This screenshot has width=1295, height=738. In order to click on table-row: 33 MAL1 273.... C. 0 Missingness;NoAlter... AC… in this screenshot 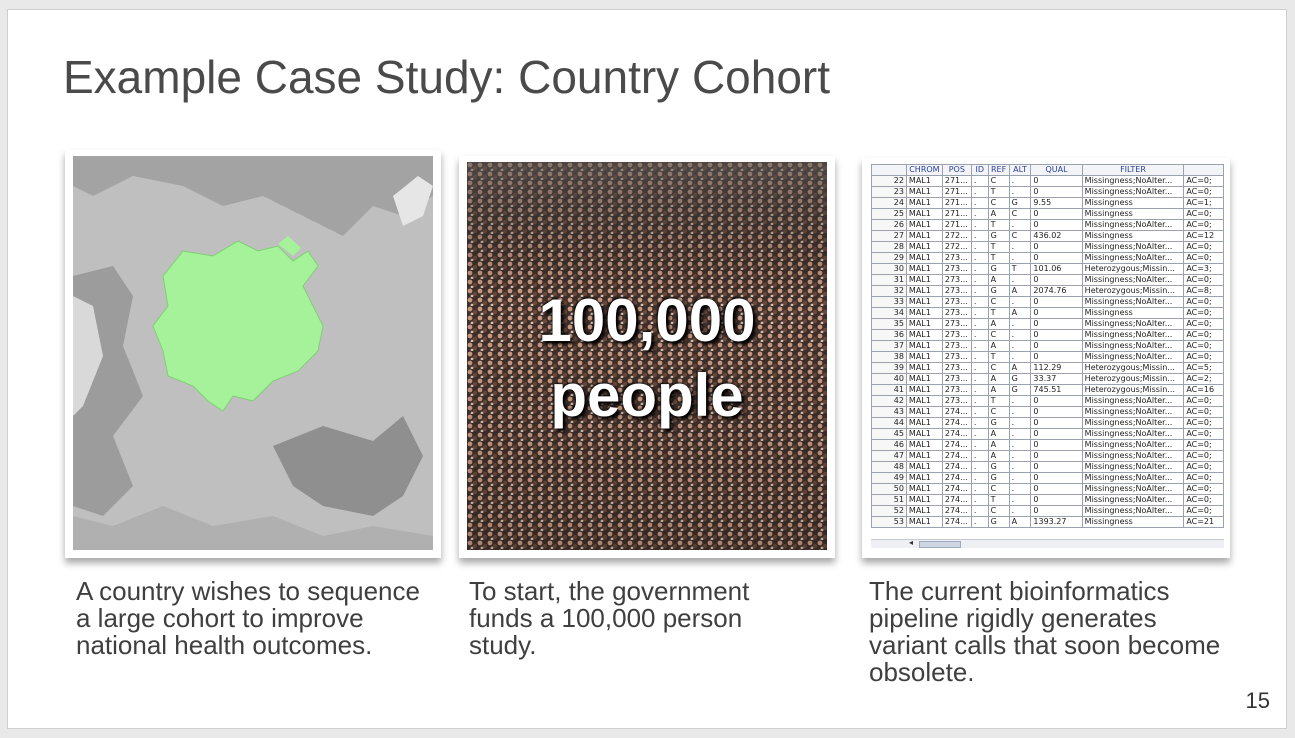, I will do `click(1047, 302)`.